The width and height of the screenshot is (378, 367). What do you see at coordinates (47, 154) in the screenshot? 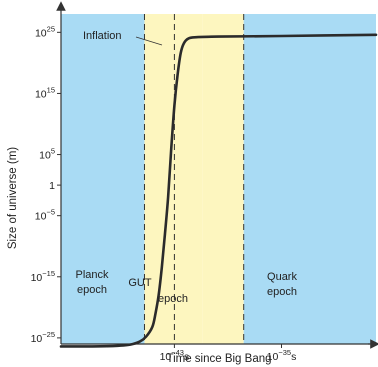
I see `y-tick-label-2: 10⁵` at bounding box center [47, 154].